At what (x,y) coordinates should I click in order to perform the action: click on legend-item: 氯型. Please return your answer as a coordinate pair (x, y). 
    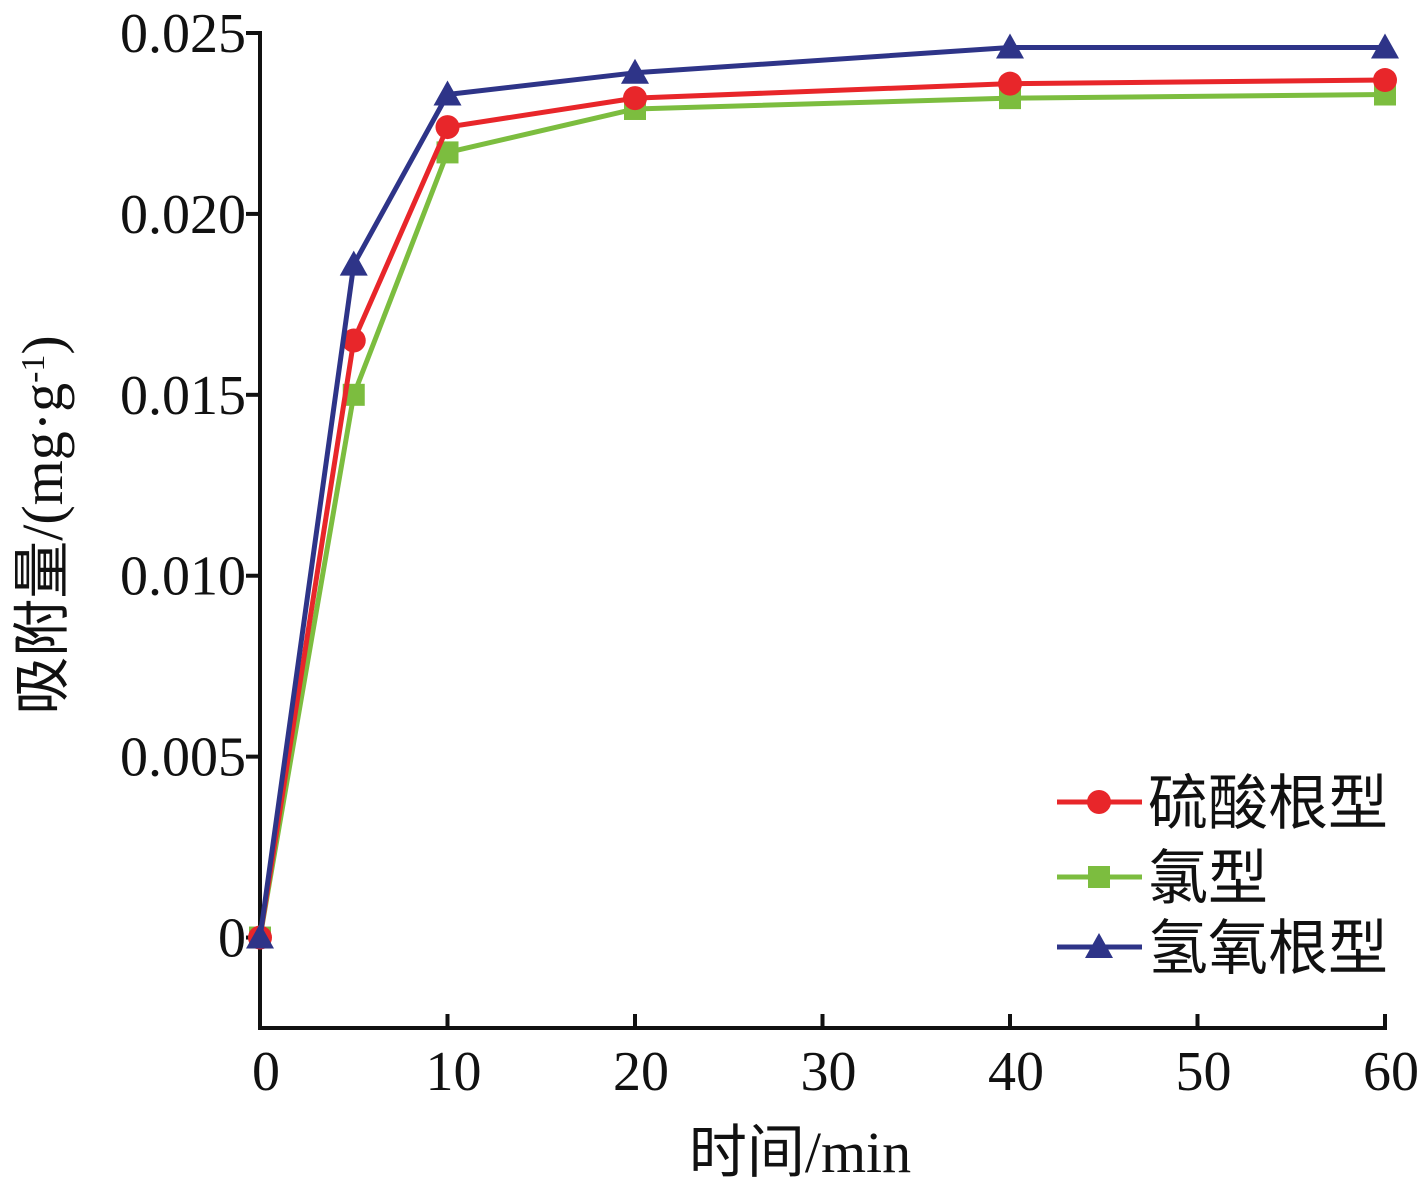
    Looking at the image, I should click on (1162, 879).